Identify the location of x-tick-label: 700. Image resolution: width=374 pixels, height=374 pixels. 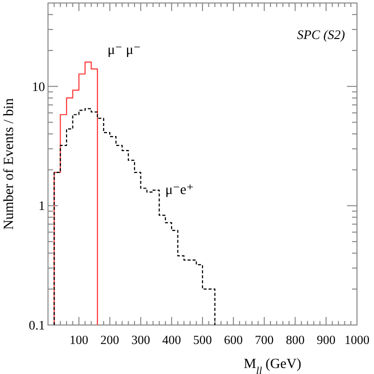
(264, 340).